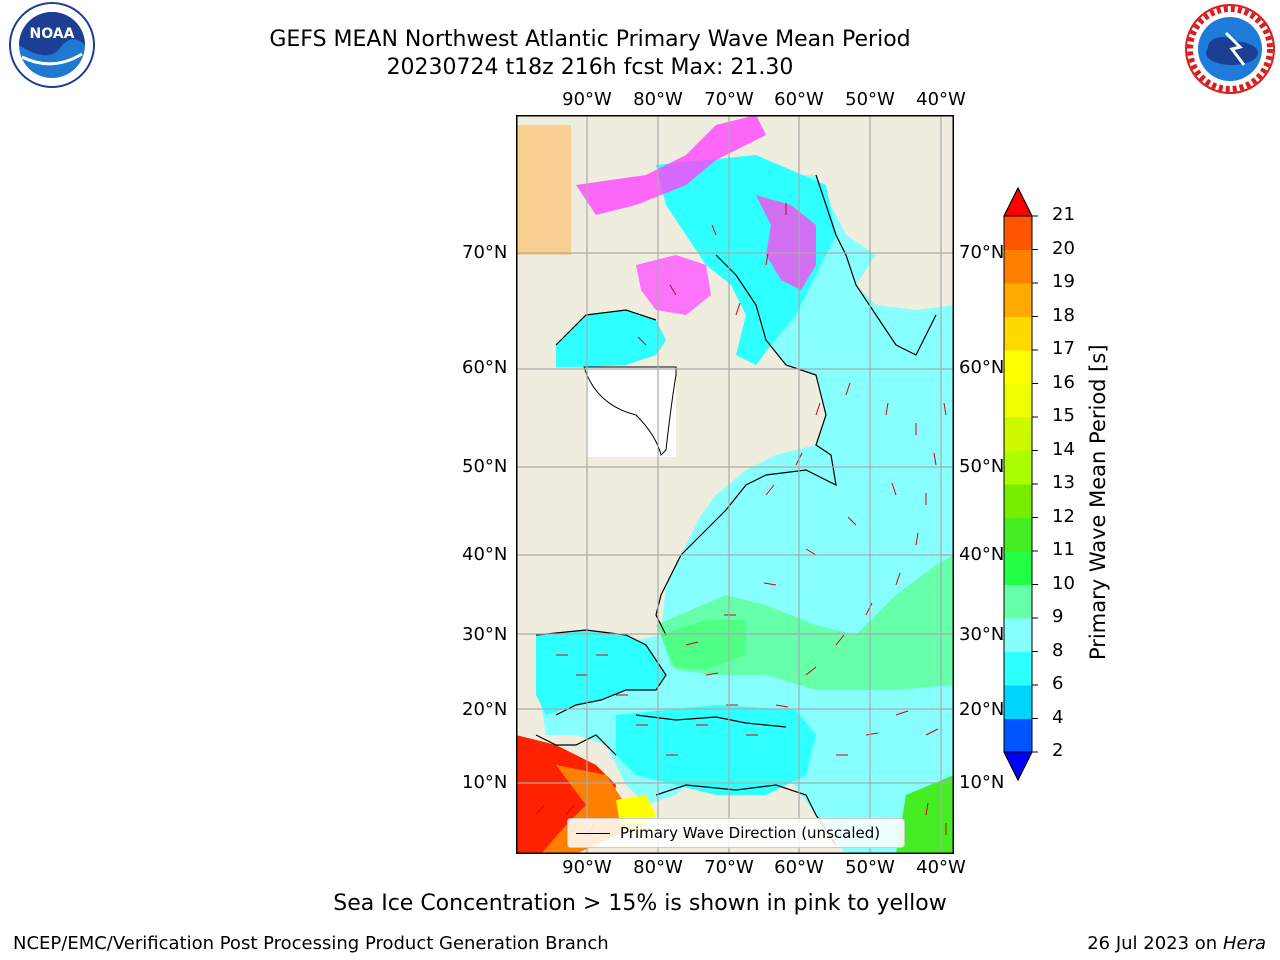  Describe the element at coordinates (805, 622) in the screenshot. I see `sargasso-green` at that location.